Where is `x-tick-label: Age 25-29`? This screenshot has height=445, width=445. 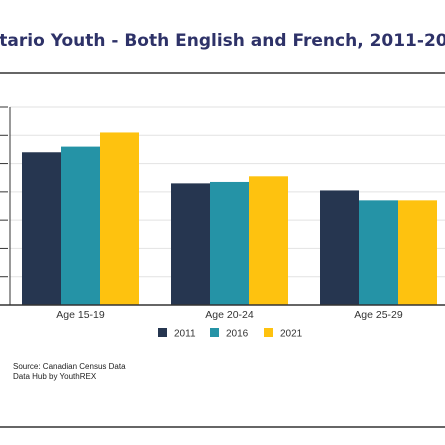
x-tick-label: Age 25-29 is located at coordinates (378, 315).